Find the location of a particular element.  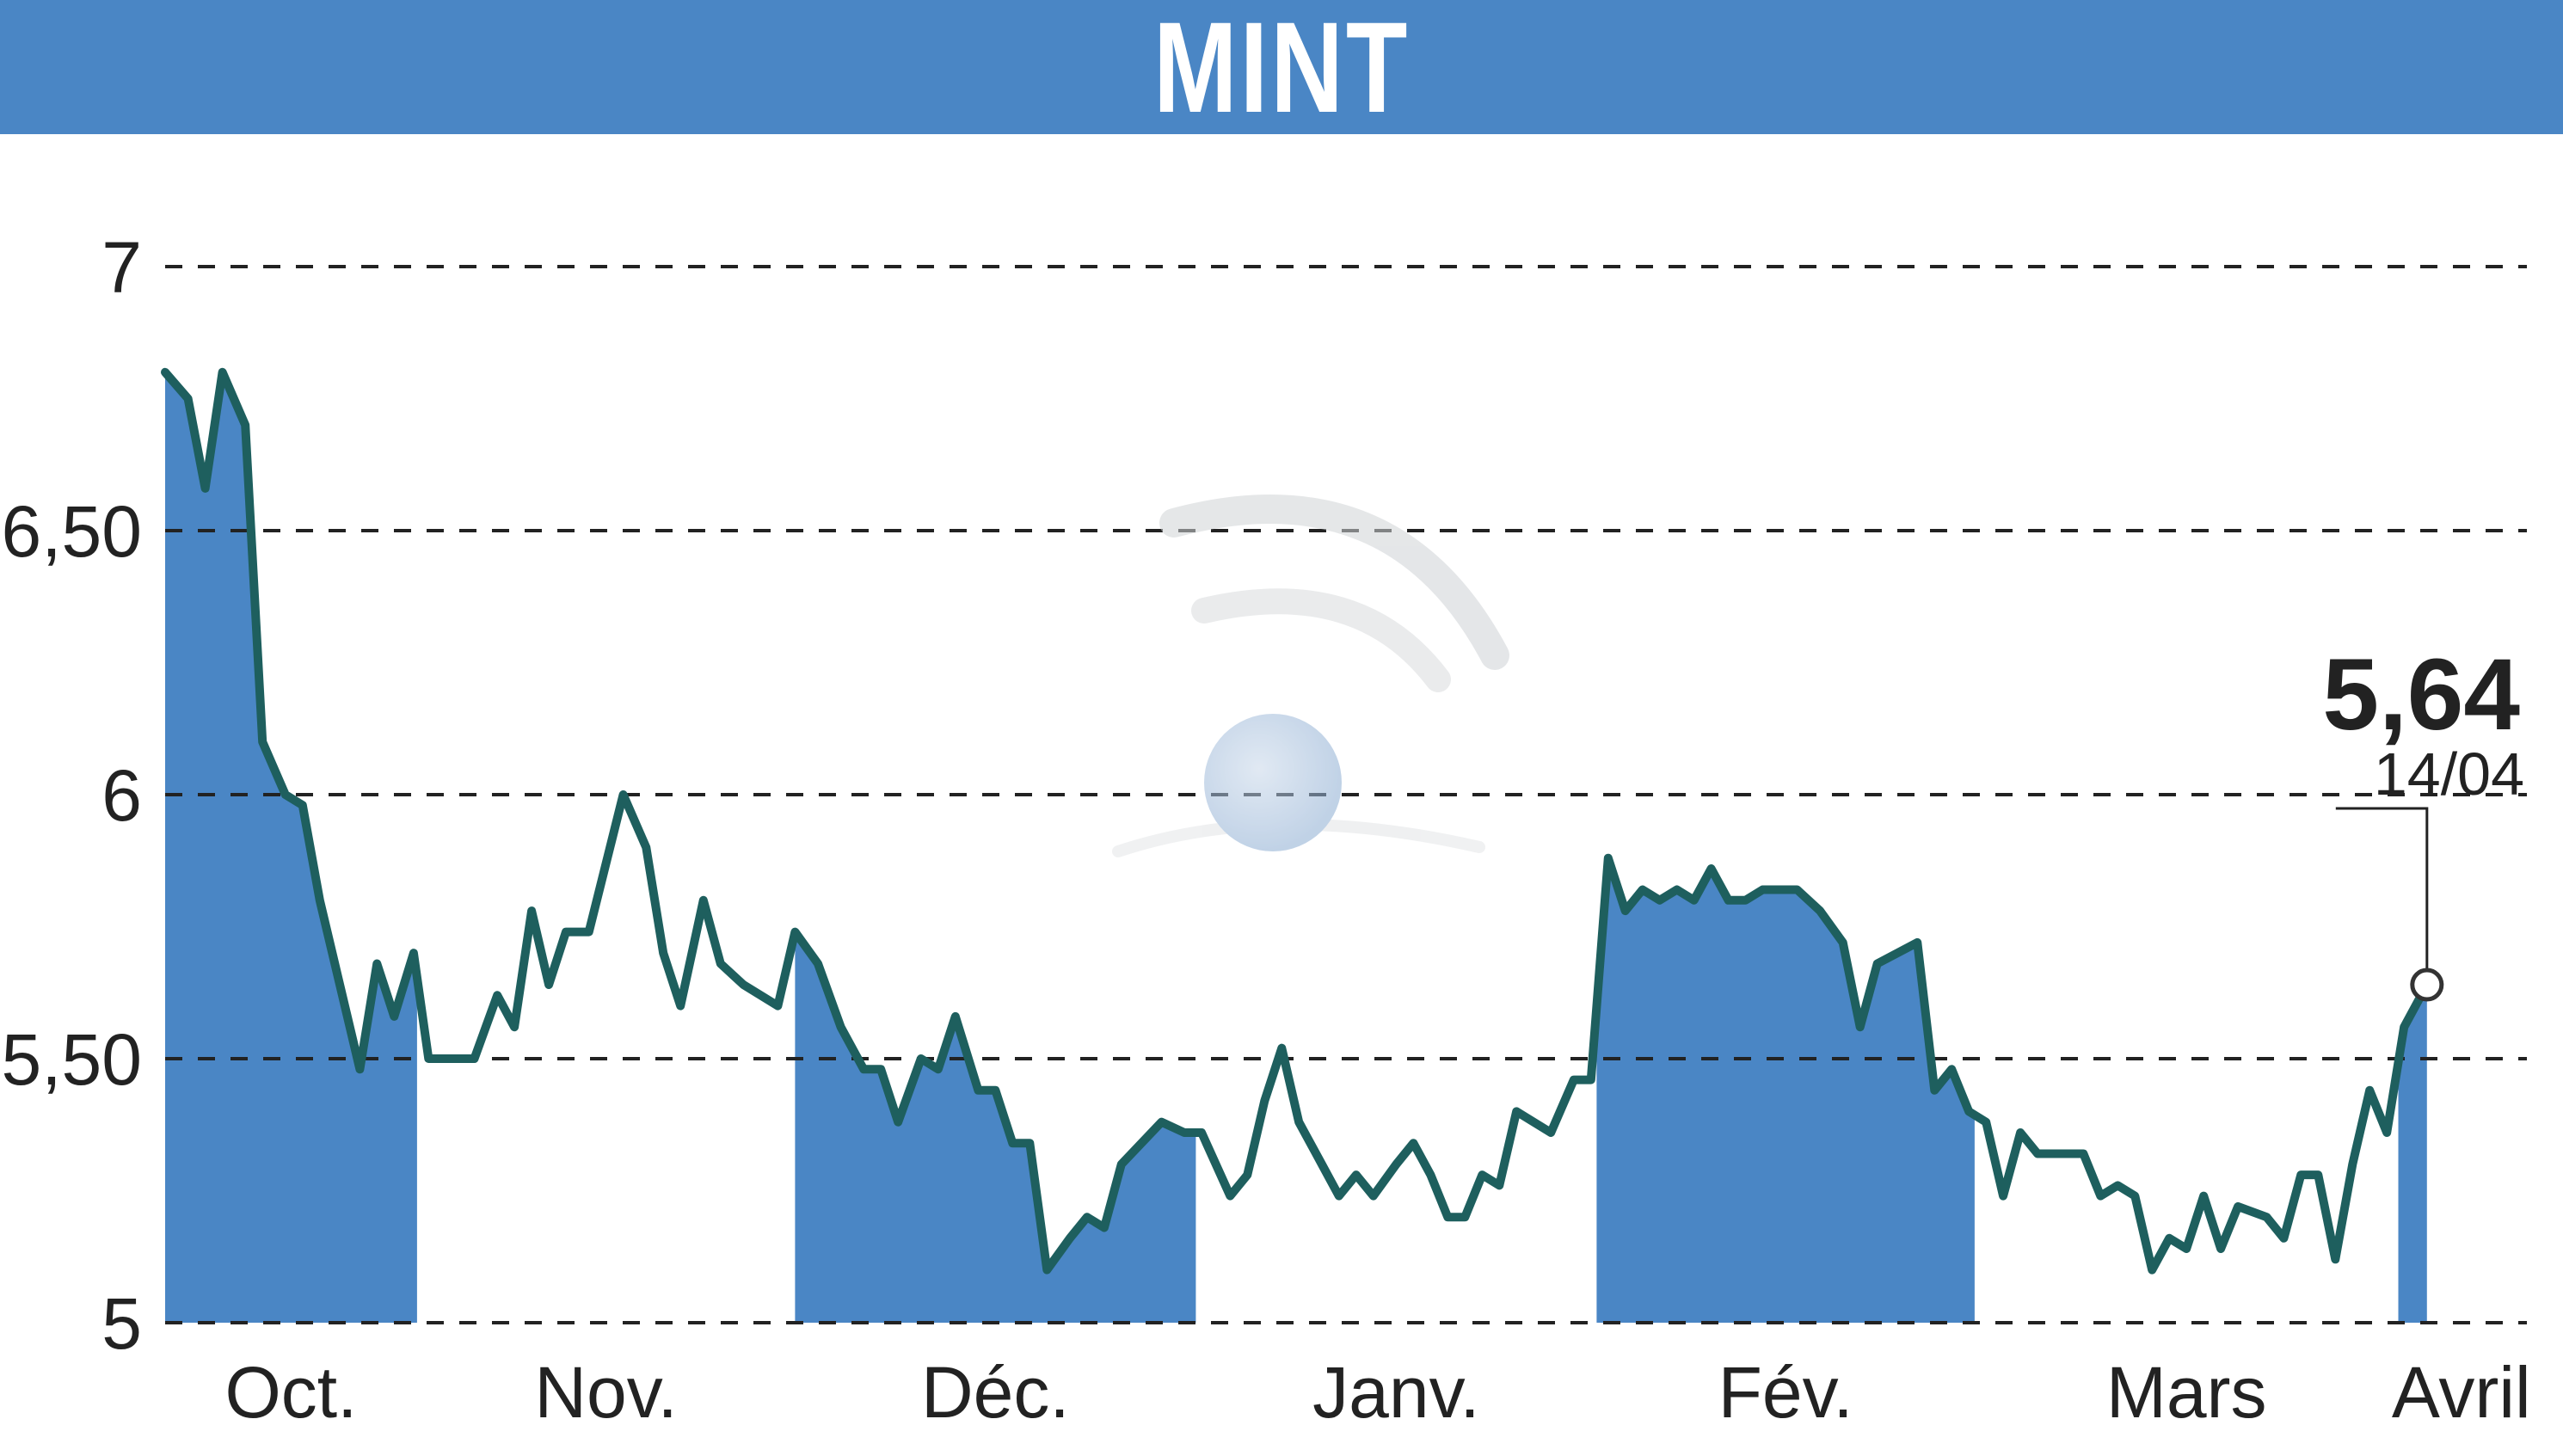

watermark-arc-inner is located at coordinates (1321, 640).